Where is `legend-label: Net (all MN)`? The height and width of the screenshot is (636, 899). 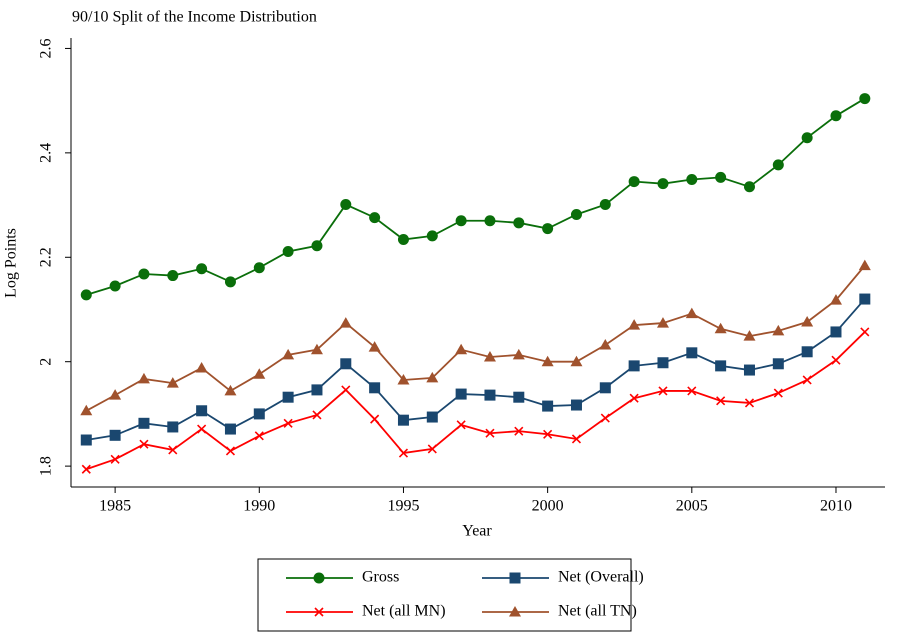
legend-label: Net (all MN) is located at coordinates (404, 611).